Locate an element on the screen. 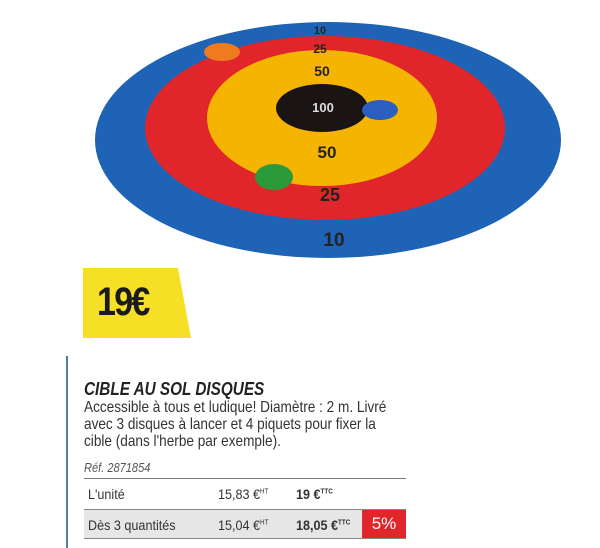  blue-disc is located at coordinates (380, 110).